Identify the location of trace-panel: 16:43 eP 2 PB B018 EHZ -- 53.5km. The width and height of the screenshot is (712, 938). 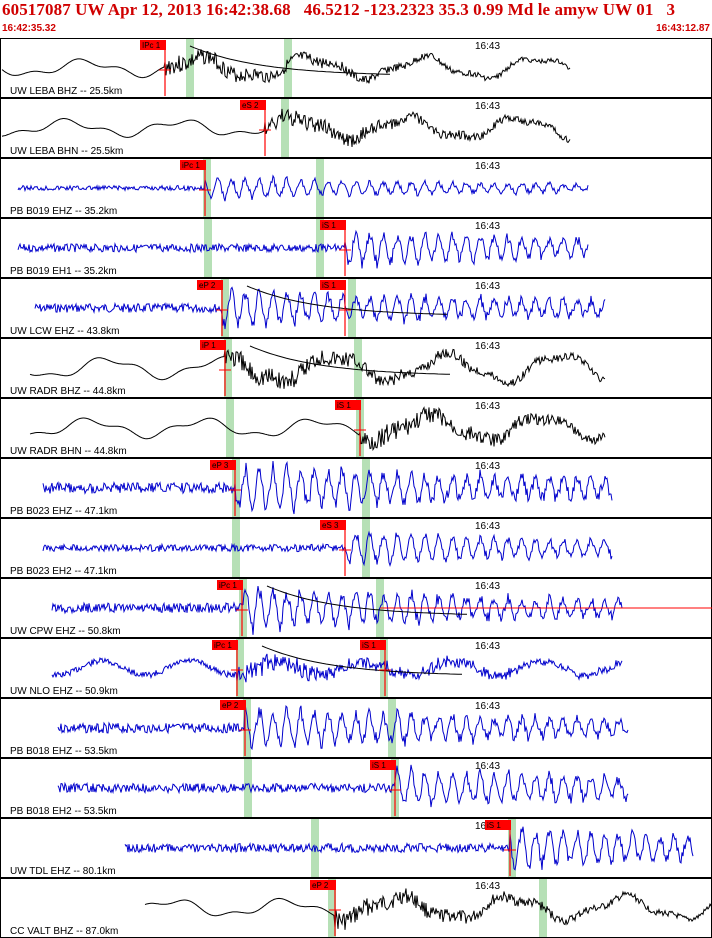
(356, 728).